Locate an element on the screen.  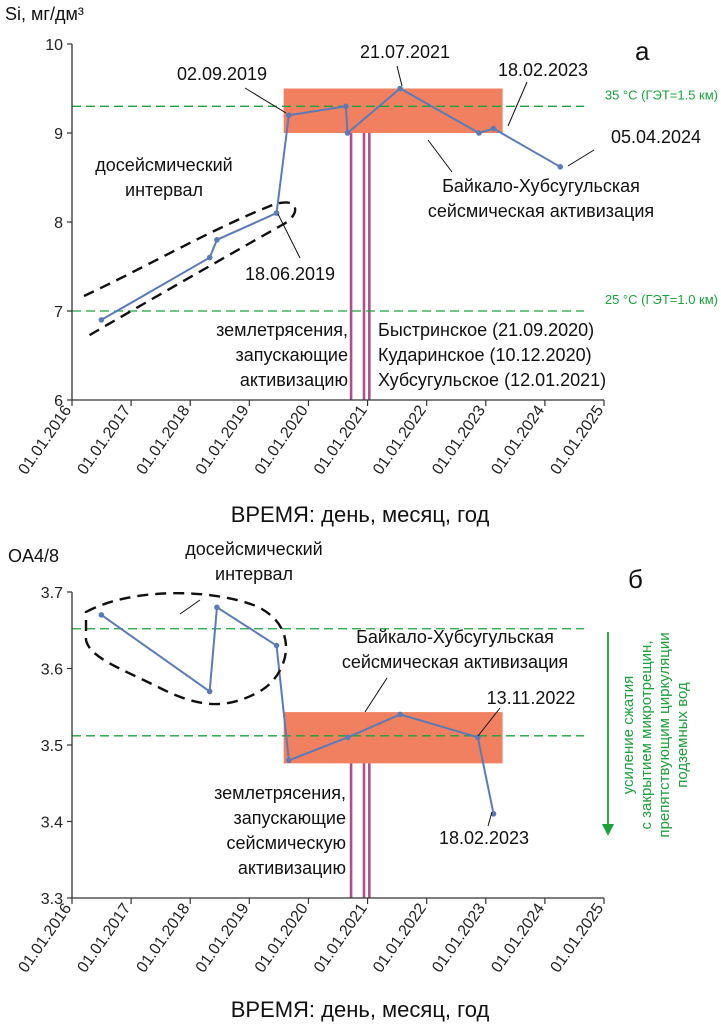
series-line is located at coordinates (297, 710).